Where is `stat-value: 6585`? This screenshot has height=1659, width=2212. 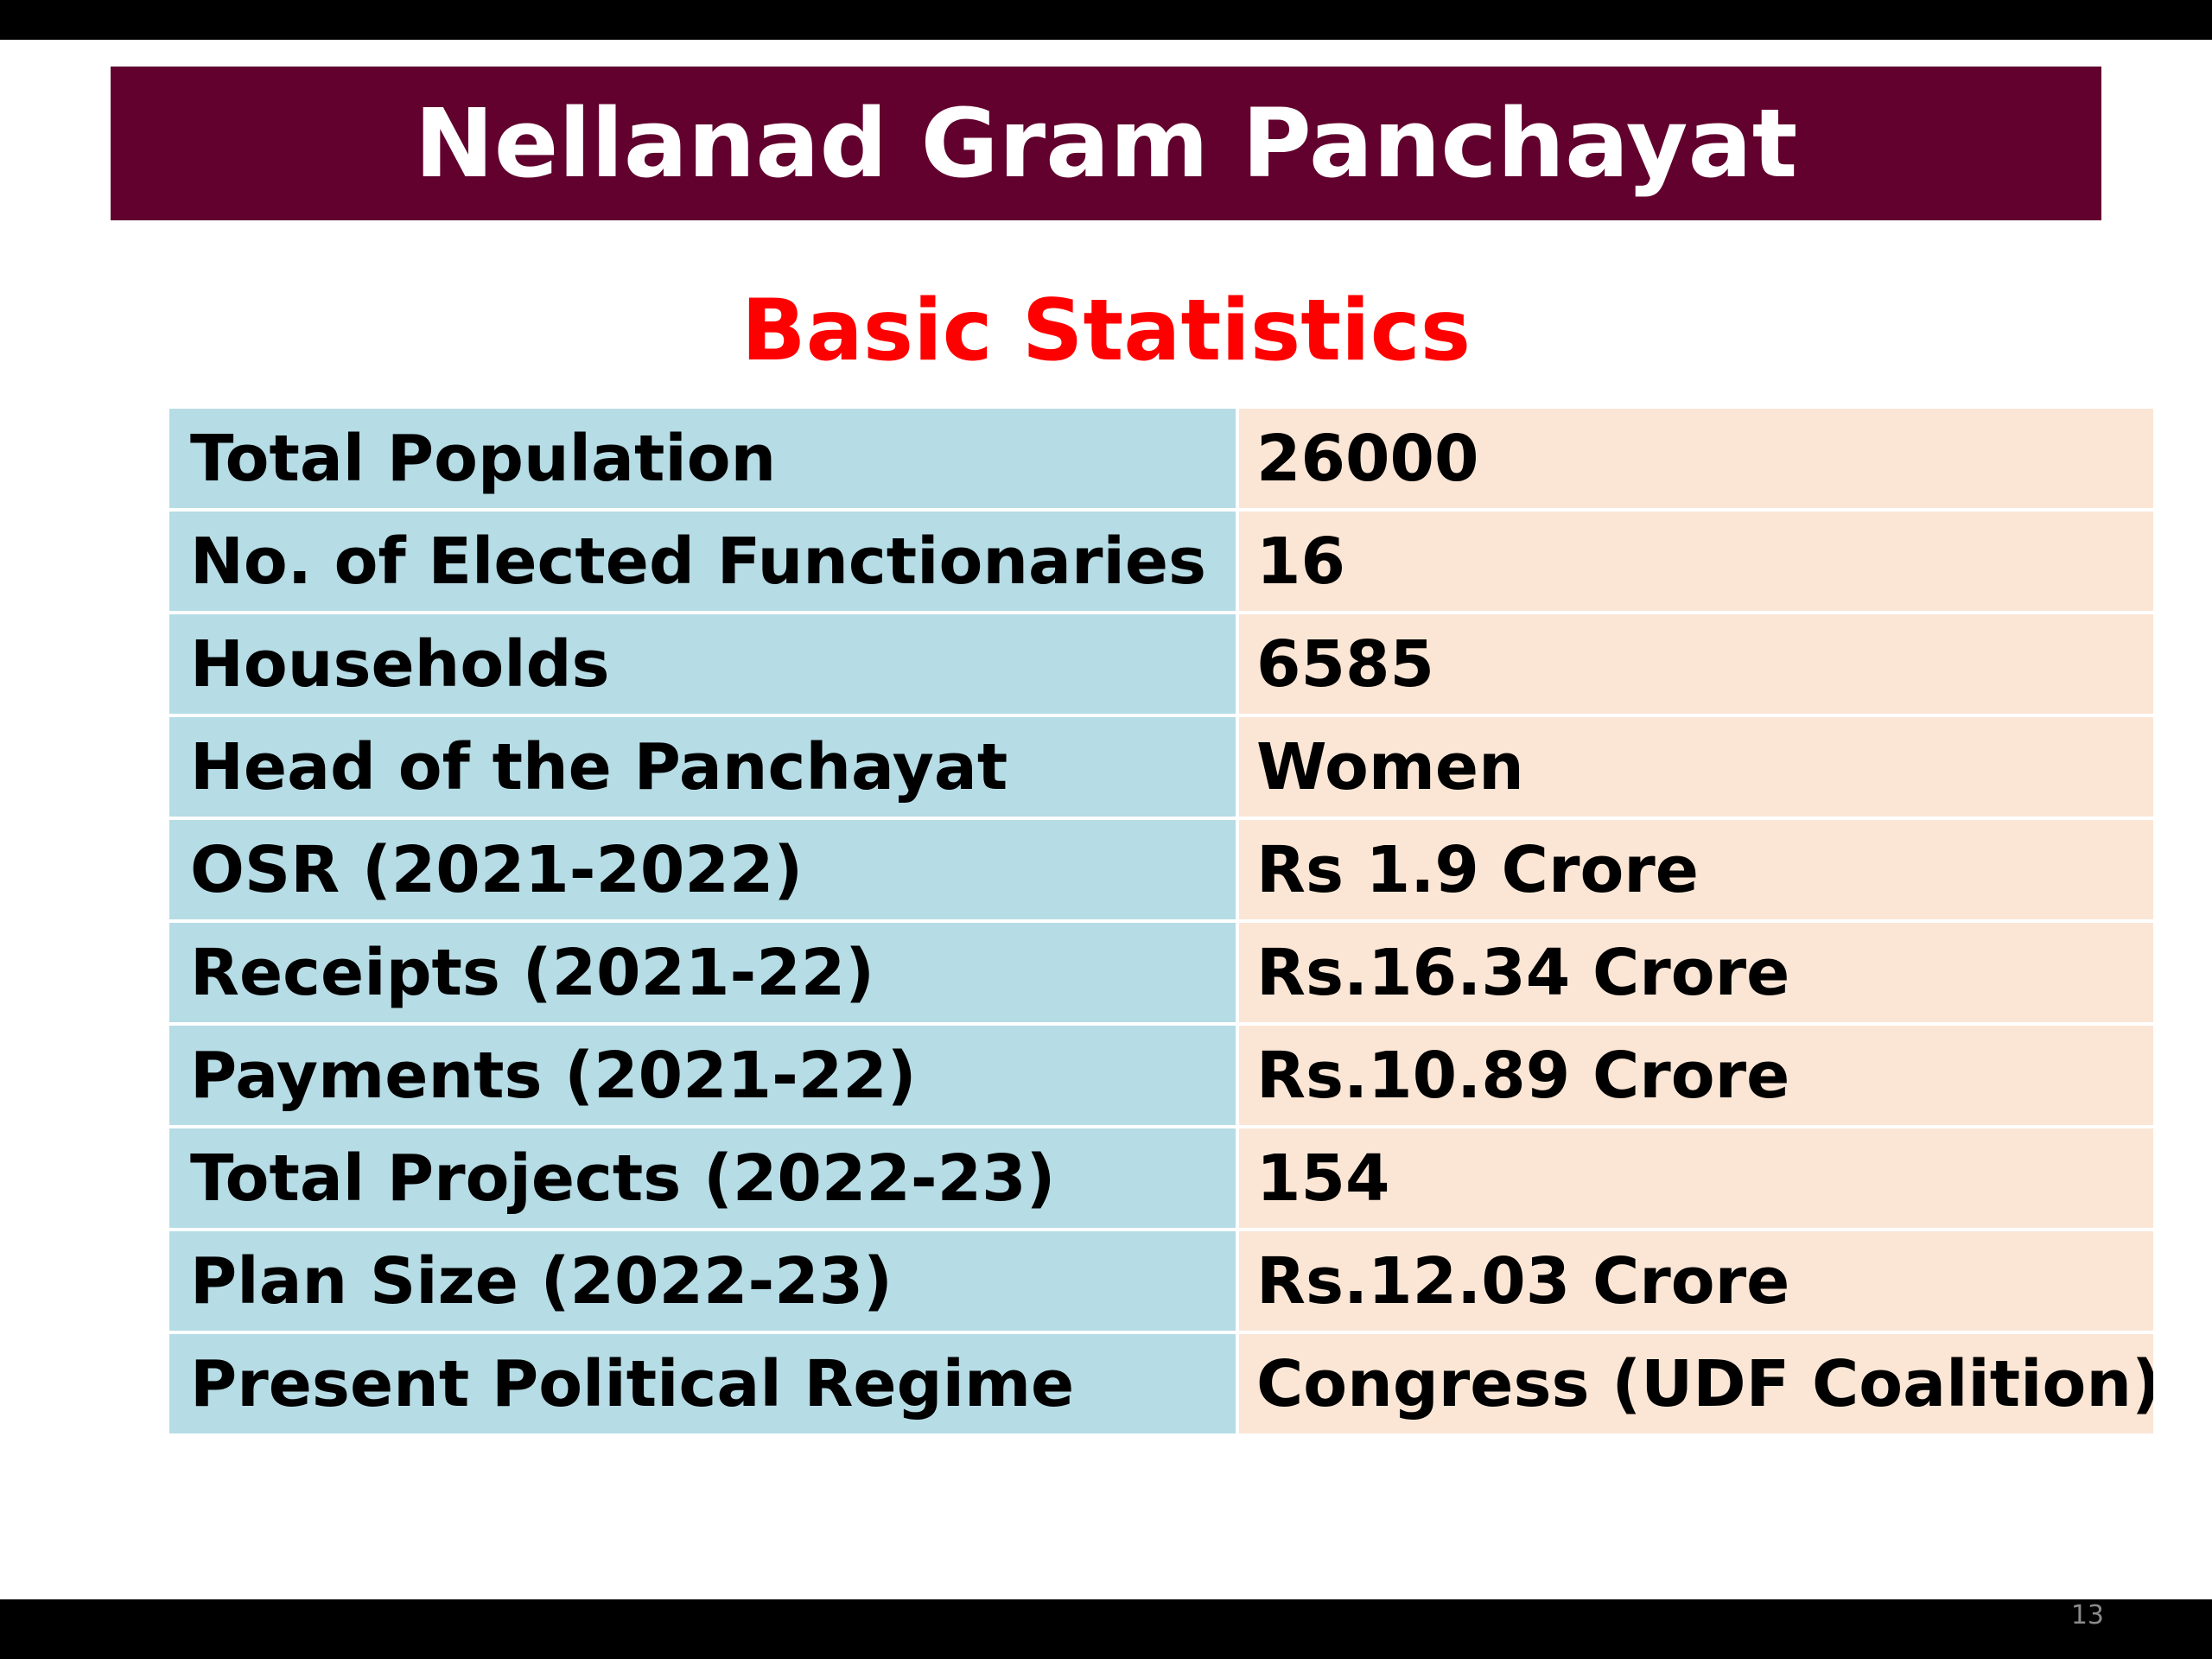 stat-value: 6585 is located at coordinates (1696, 664).